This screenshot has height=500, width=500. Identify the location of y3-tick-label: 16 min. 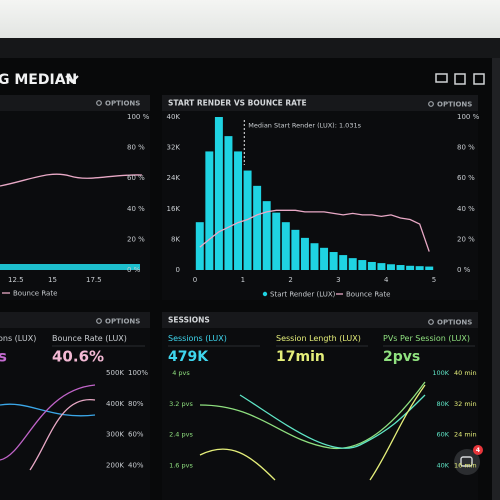
(465, 465).